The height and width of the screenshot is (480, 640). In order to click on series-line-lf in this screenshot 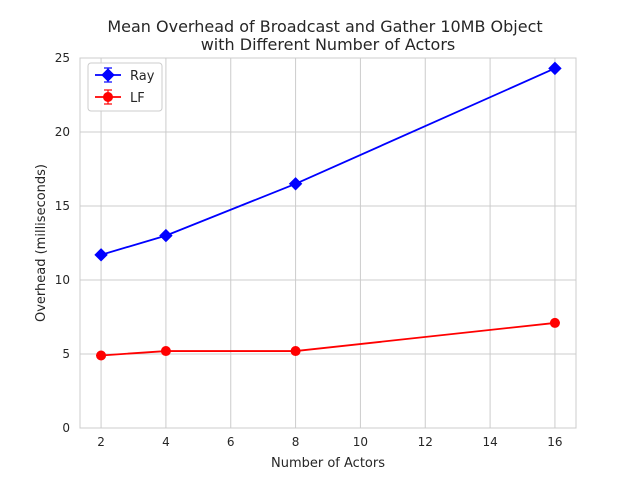, I will do `click(328, 339)`.